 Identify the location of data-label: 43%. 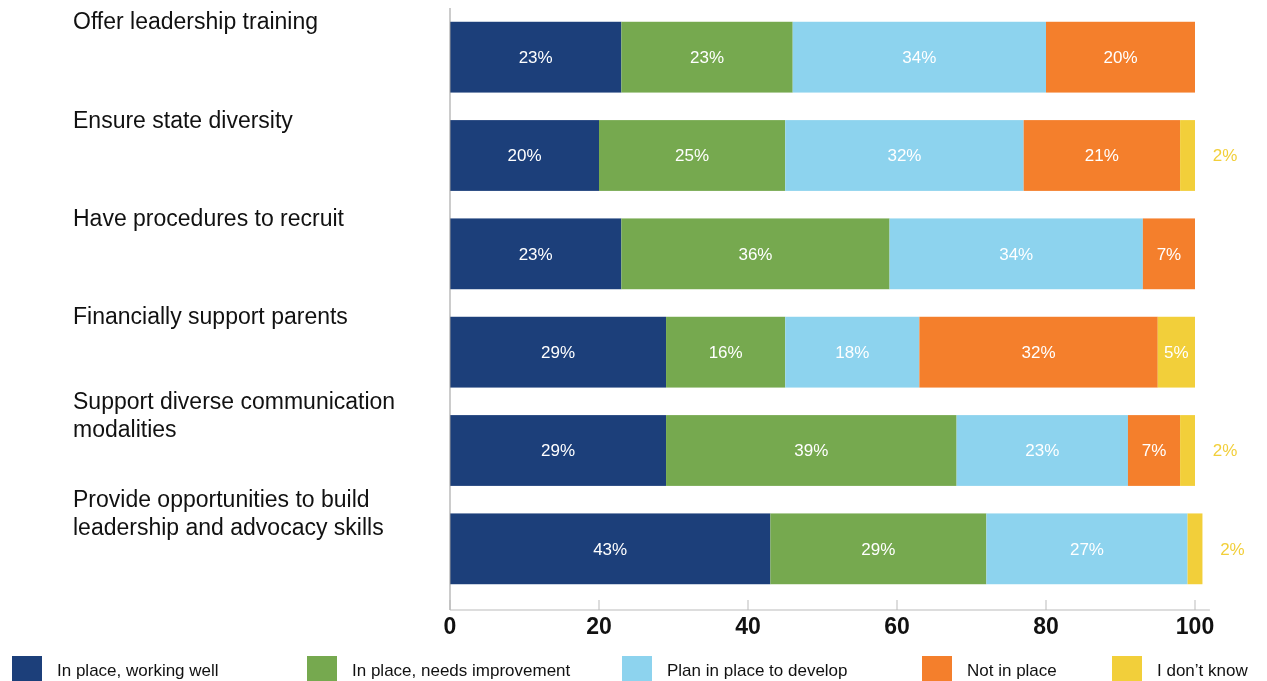
(610, 549).